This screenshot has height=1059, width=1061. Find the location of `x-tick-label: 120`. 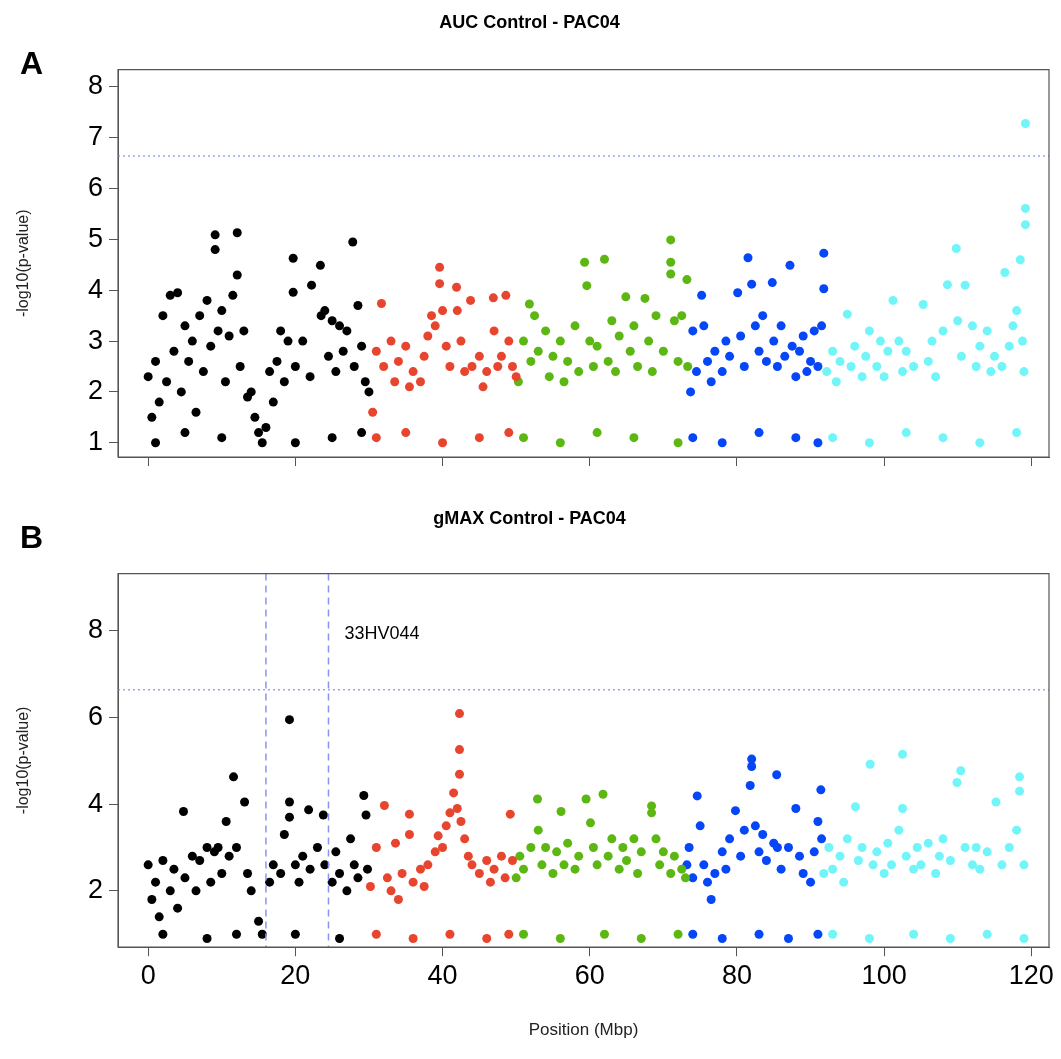

x-tick-label: 120 is located at coordinates (1031, 974).